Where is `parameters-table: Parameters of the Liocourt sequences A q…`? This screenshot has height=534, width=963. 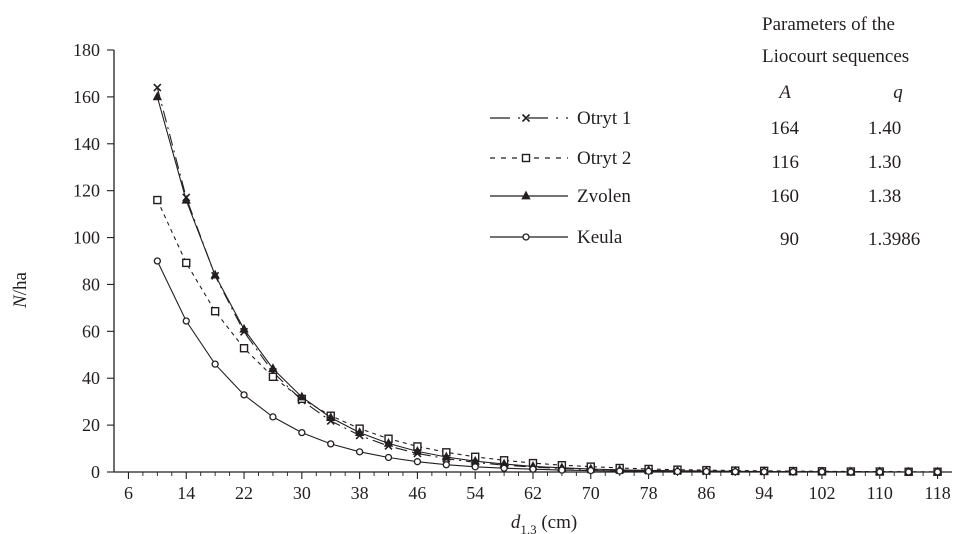 parameters-table: Parameters of the Liocourt sequences A q… is located at coordinates (841, 132).